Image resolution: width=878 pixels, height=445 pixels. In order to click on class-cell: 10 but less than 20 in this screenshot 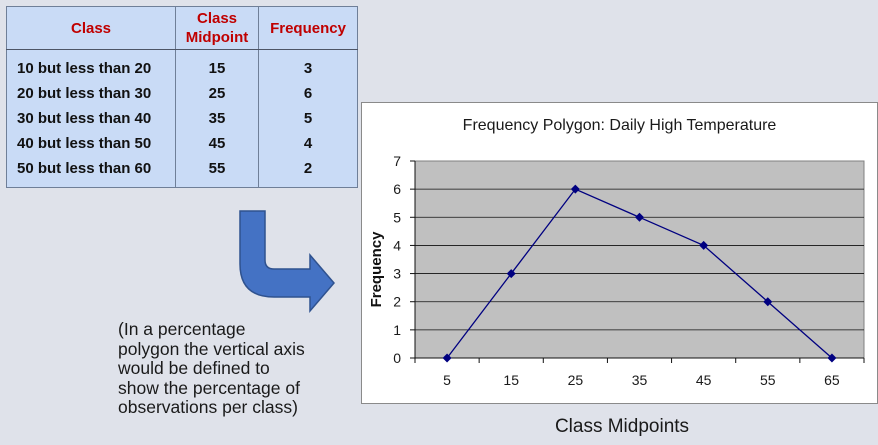, I will do `click(84, 69)`.